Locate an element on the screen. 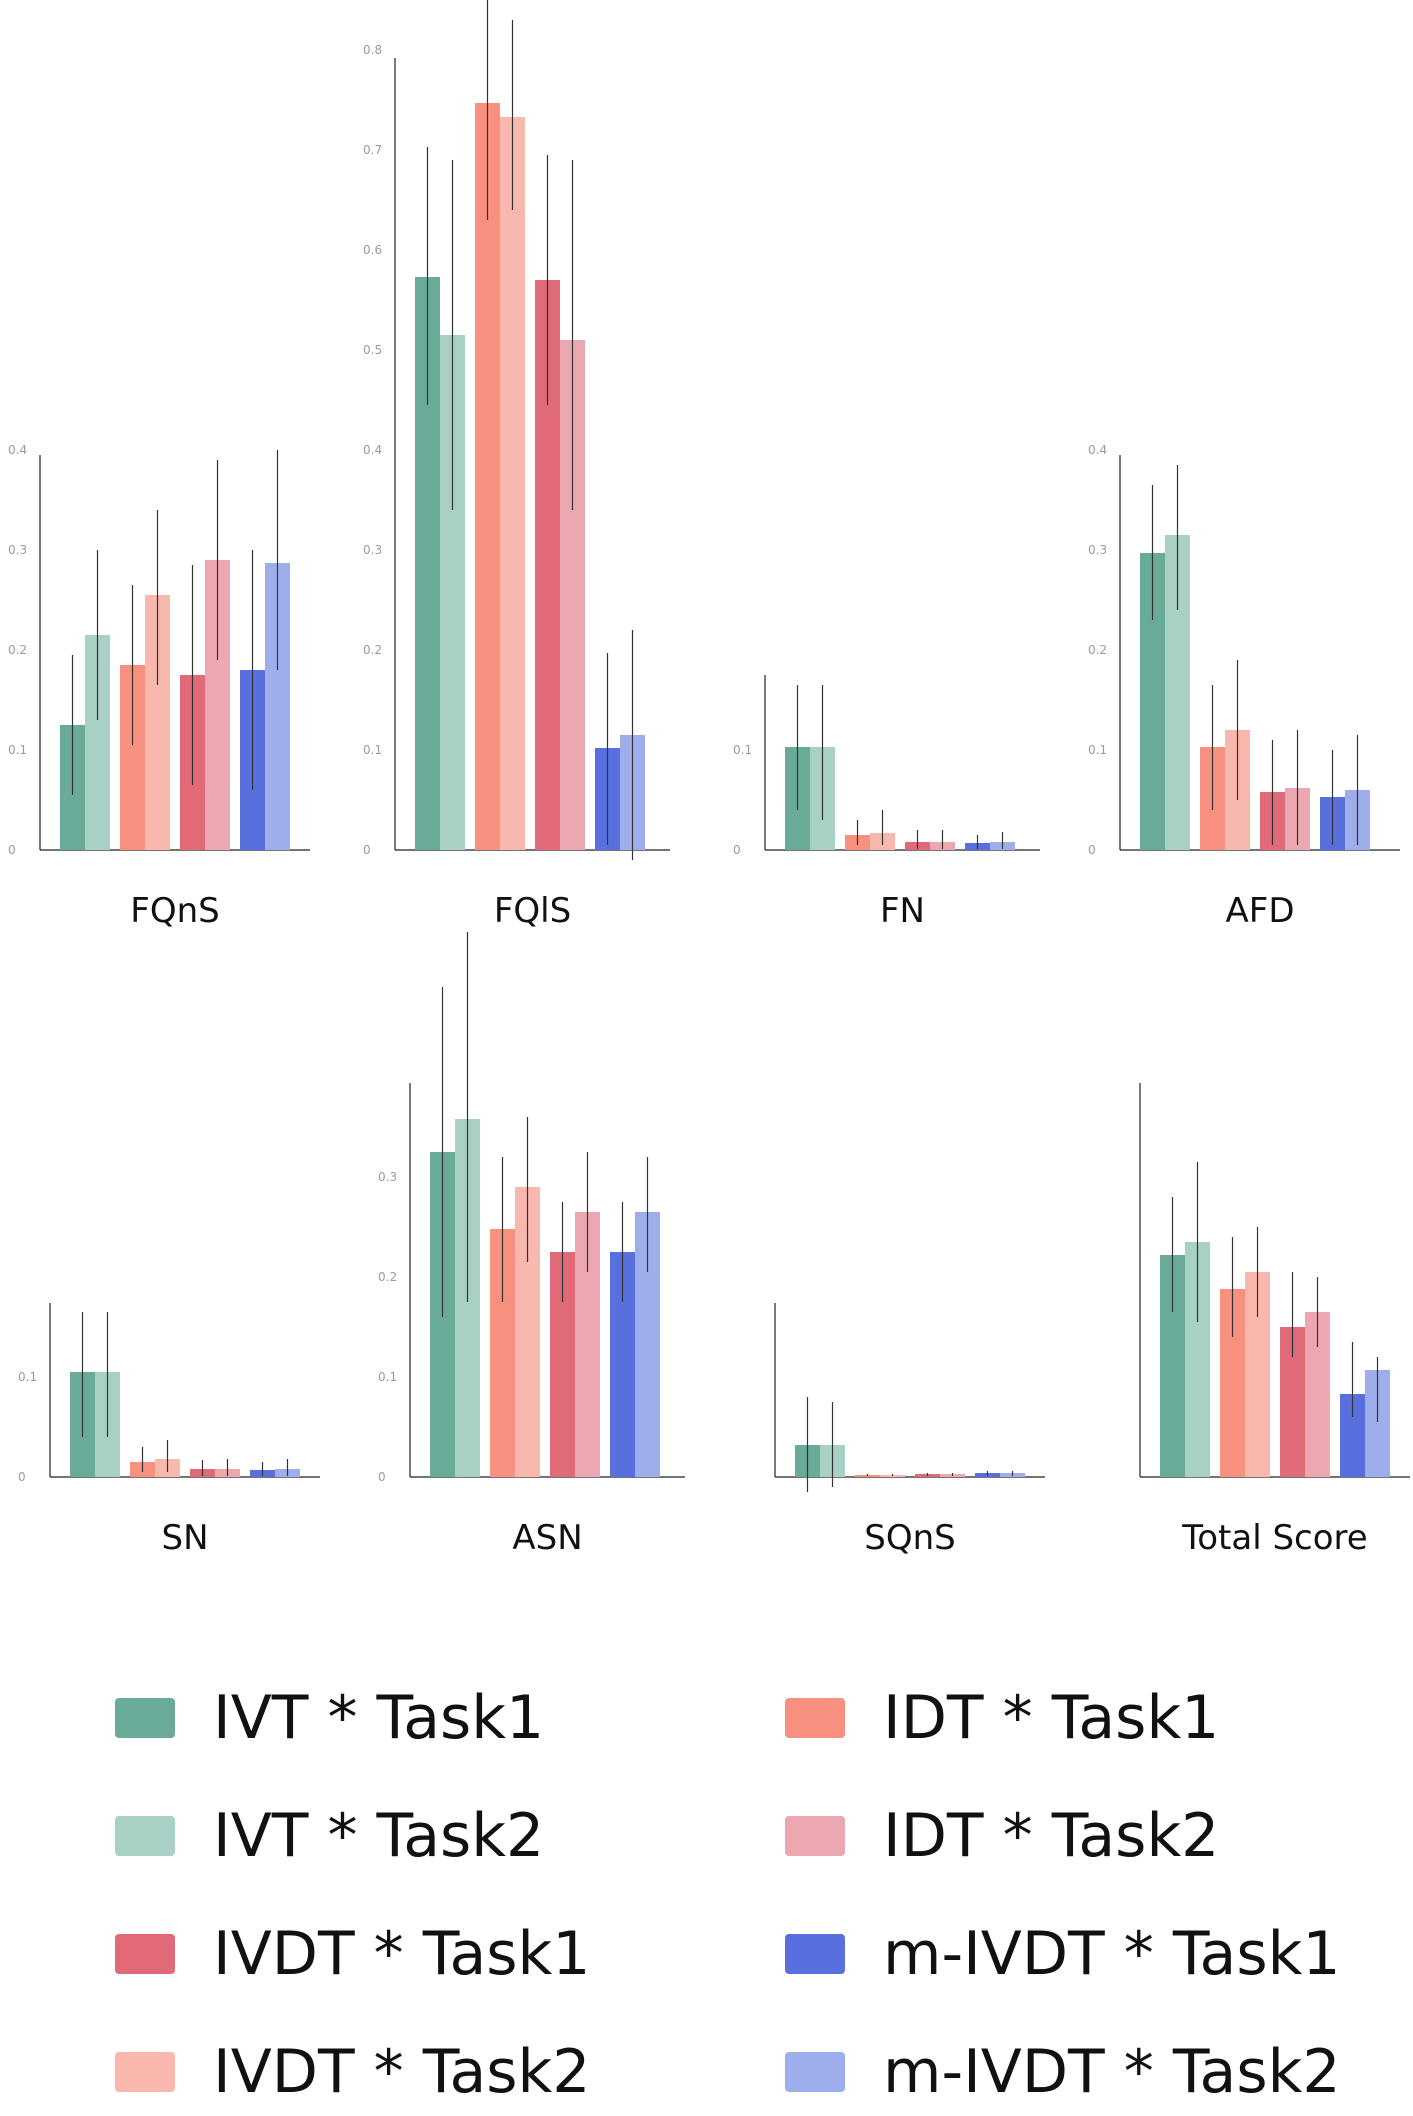  legend-item-ivt-task2: IVT * Task2 is located at coordinates (329, 1836).